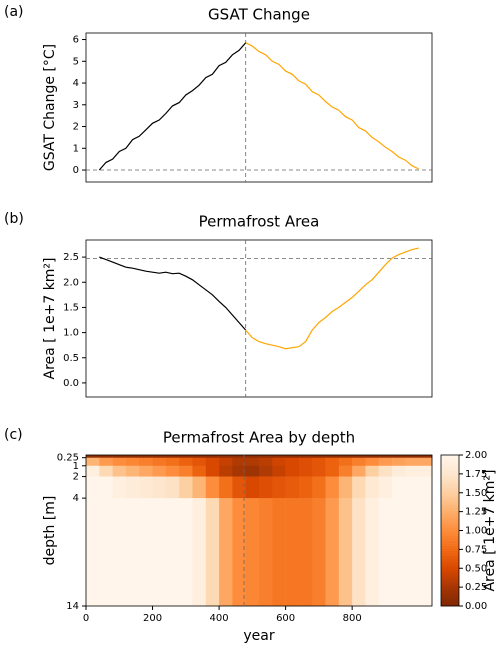 The image size is (500, 653). What do you see at coordinates (476, 455) in the screenshot?
I see `colorbar-tick-label: 2.00` at bounding box center [476, 455].